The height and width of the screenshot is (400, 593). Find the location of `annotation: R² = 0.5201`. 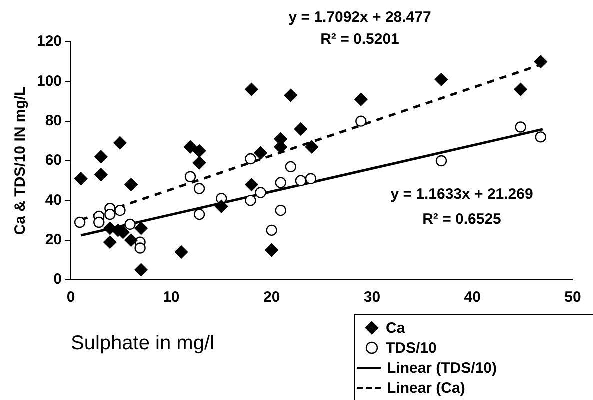

annotation: R² = 0.5201 is located at coordinates (360, 39).